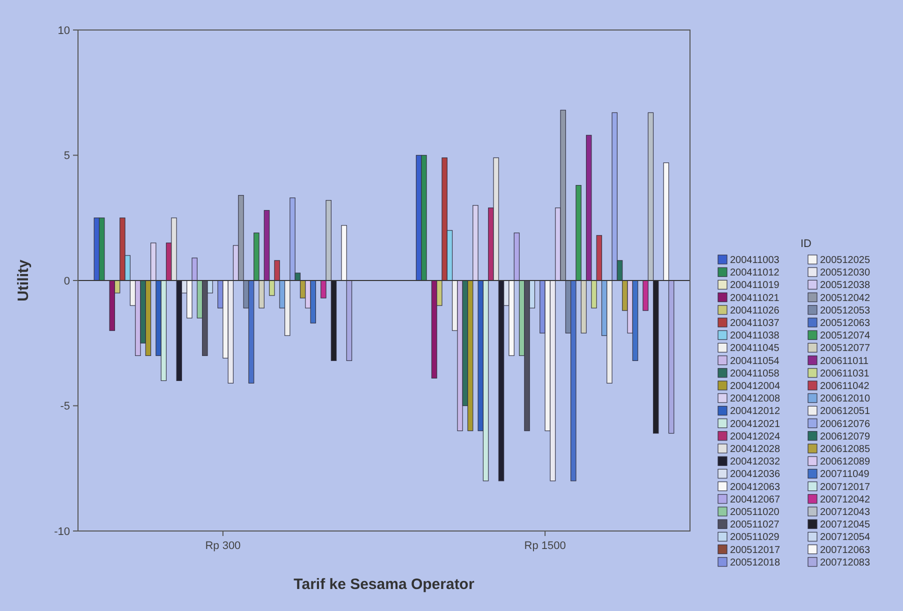 The width and height of the screenshot is (903, 611). I want to click on legend-label: 200411021, so click(755, 298).